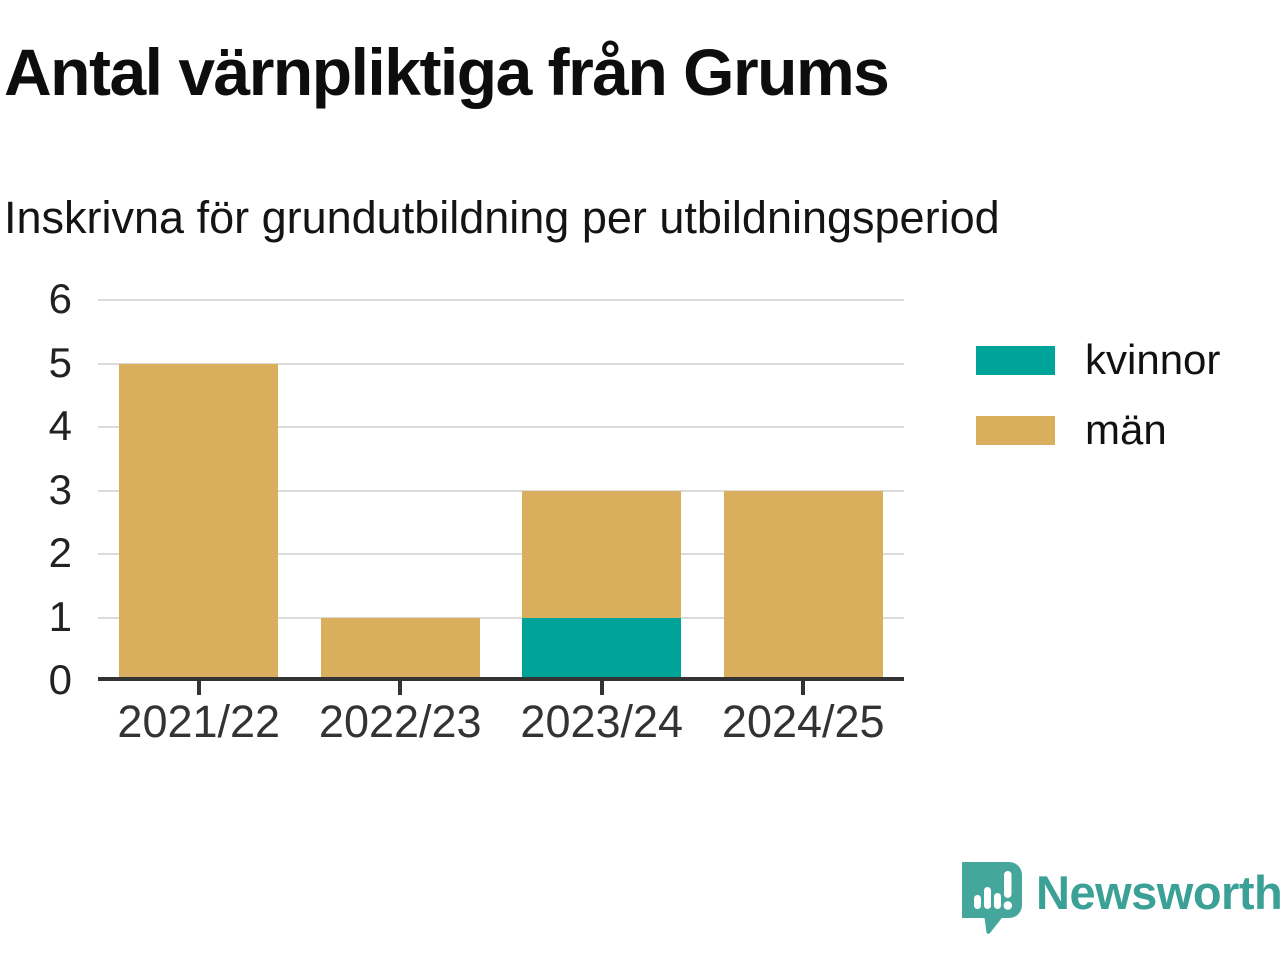 This screenshot has height=960, width=1280. Describe the element at coordinates (1158, 892) in the screenshot. I see `newsworthy-logo-text: Newsworthy` at that location.